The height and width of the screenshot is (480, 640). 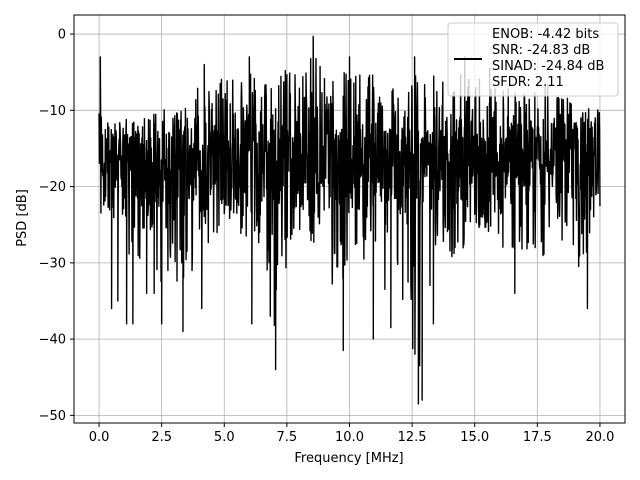 I want to click on x-tick-label: 0.0, so click(x=99, y=437).